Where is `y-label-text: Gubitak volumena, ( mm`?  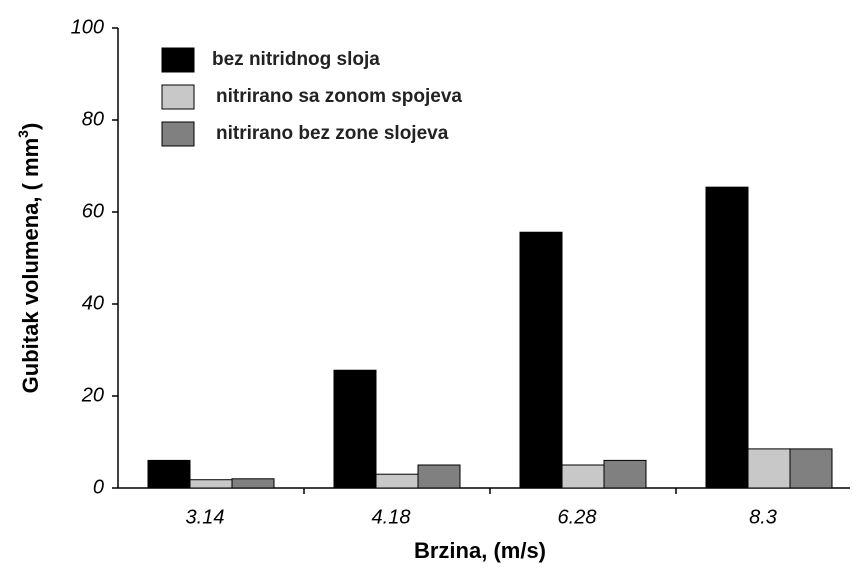
y-label-text: Gubitak volumena, ( mm is located at coordinates (30, 266).